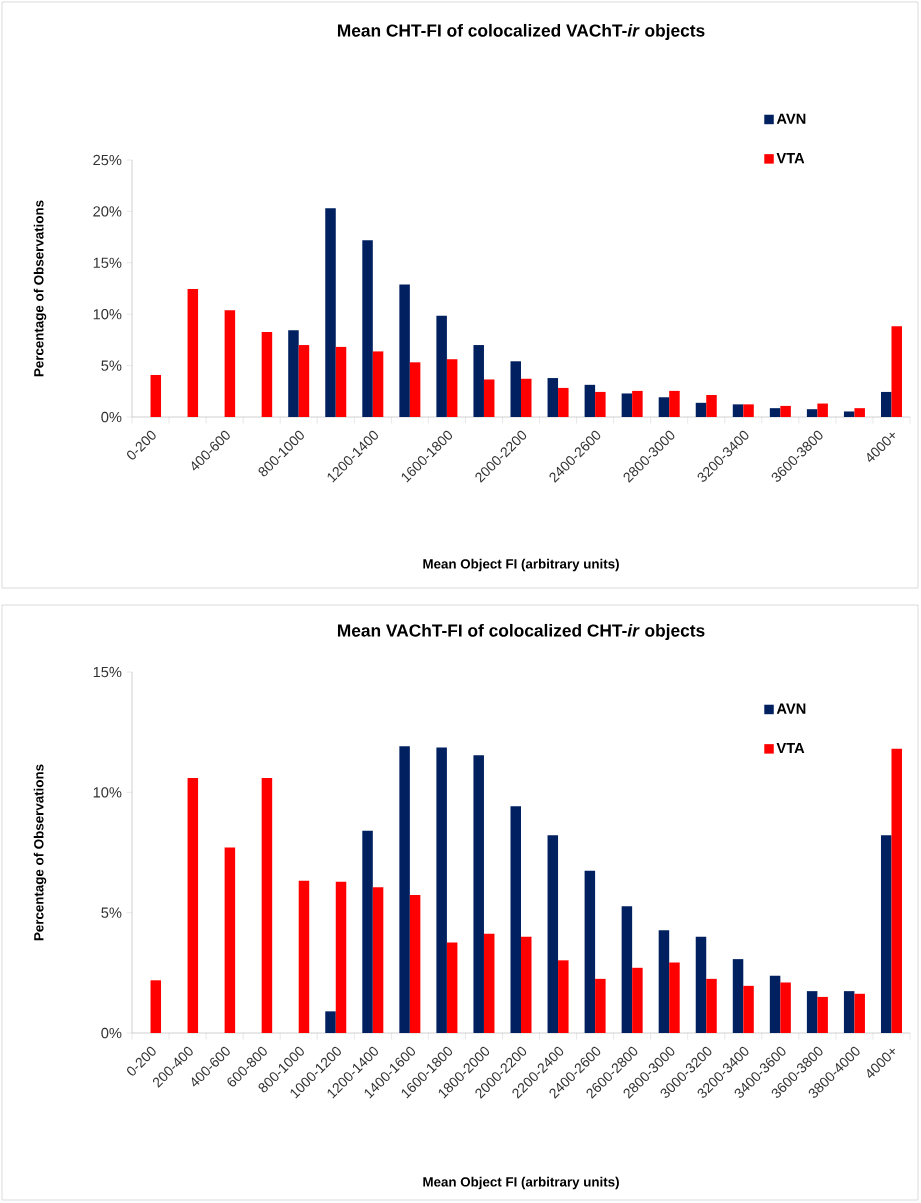 This screenshot has width=921, height=1203. What do you see at coordinates (107, 211) in the screenshot?
I see `y-tick-label: 20%` at bounding box center [107, 211].